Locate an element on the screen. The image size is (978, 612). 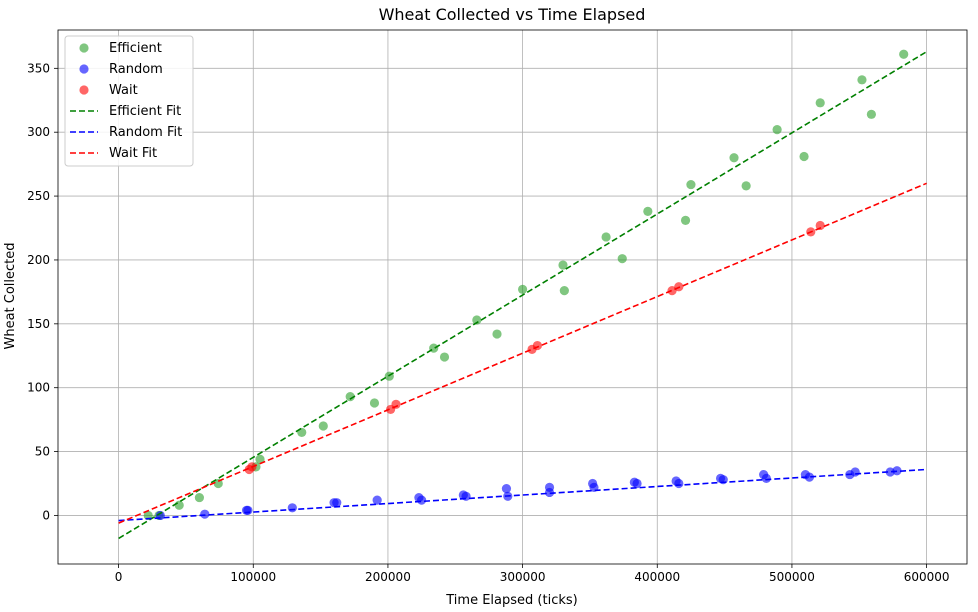
y-tick-label: 0 is located at coordinates (46, 515).